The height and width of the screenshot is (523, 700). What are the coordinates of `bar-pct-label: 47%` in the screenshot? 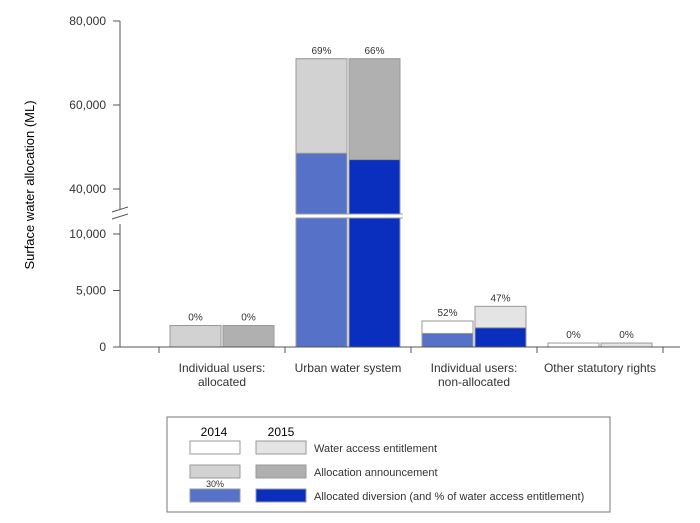 It's located at (500, 298).